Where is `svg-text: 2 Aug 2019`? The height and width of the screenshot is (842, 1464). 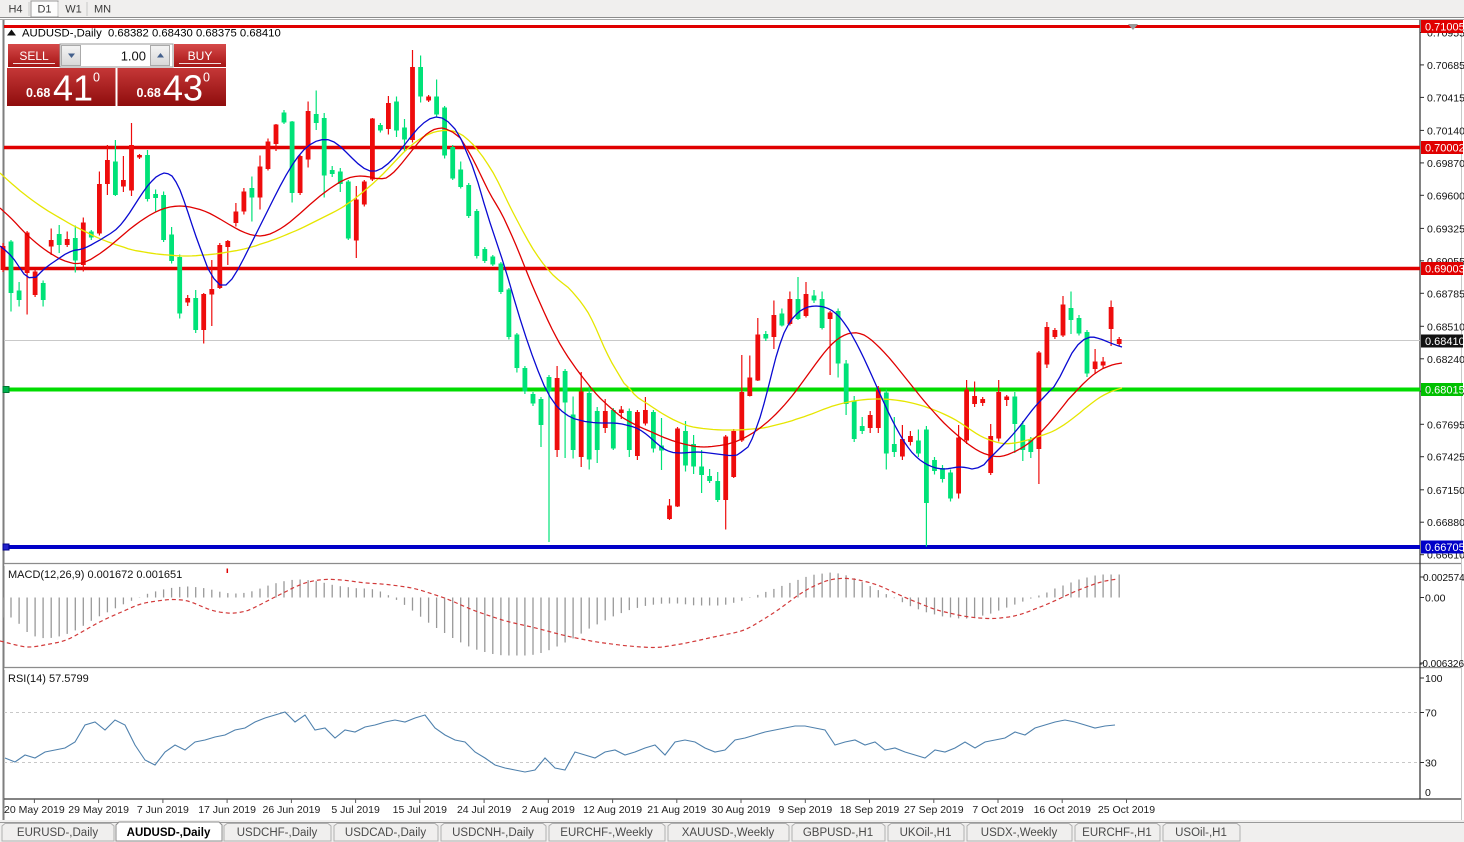 svg-text: 2 Aug 2019 is located at coordinates (548, 810).